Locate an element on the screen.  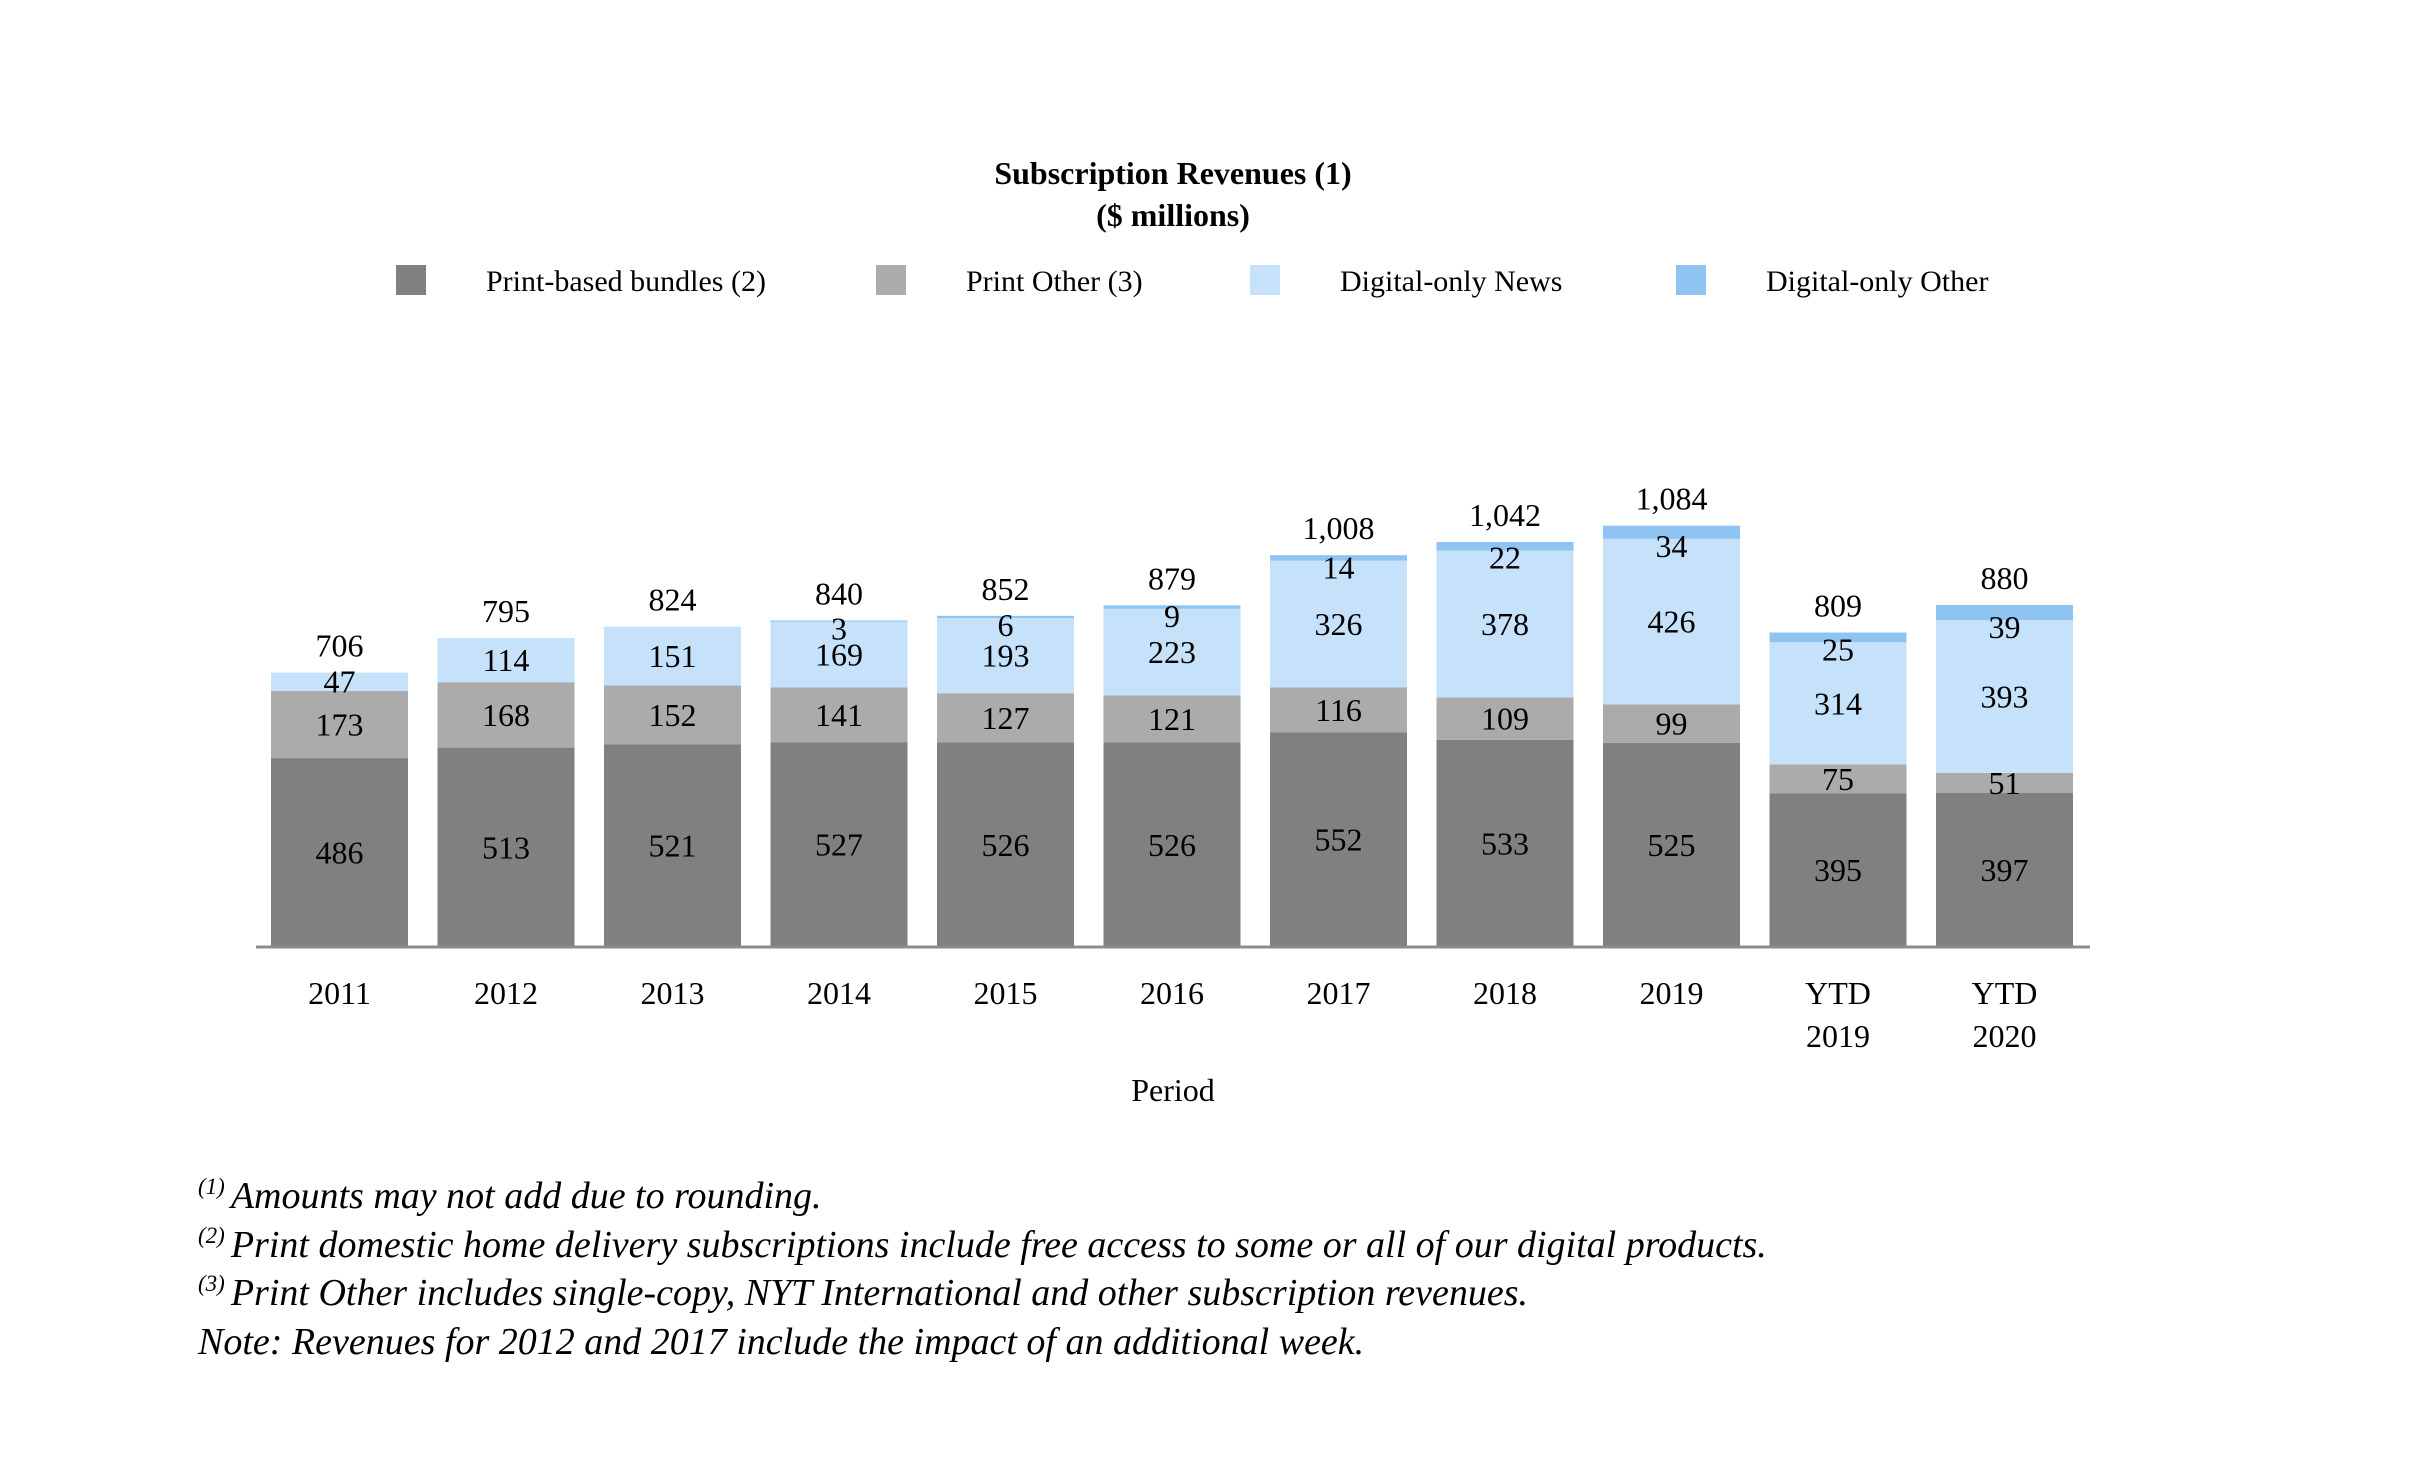
data-label: 25 is located at coordinates (1838, 649).